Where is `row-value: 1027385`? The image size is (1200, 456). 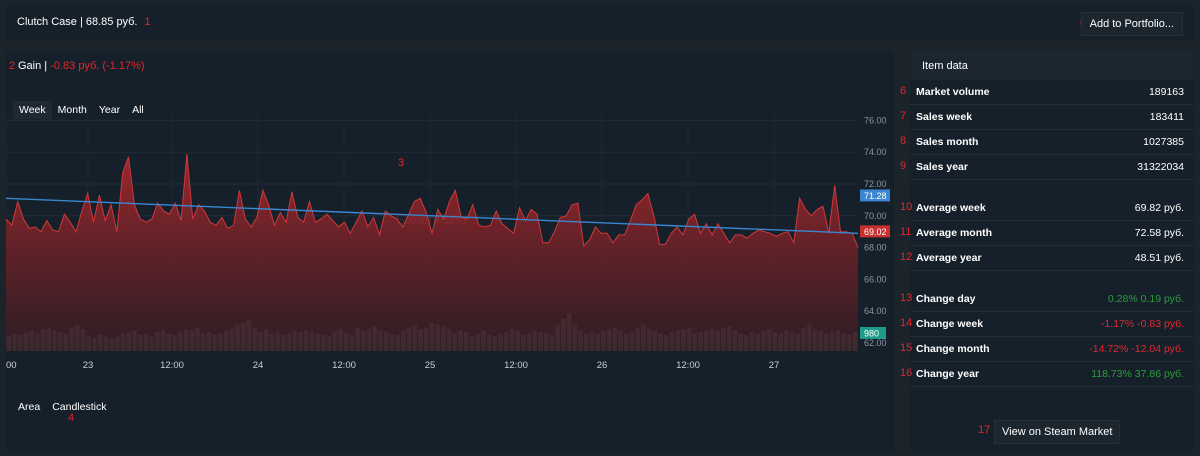 row-value: 1027385 is located at coordinates (1163, 142).